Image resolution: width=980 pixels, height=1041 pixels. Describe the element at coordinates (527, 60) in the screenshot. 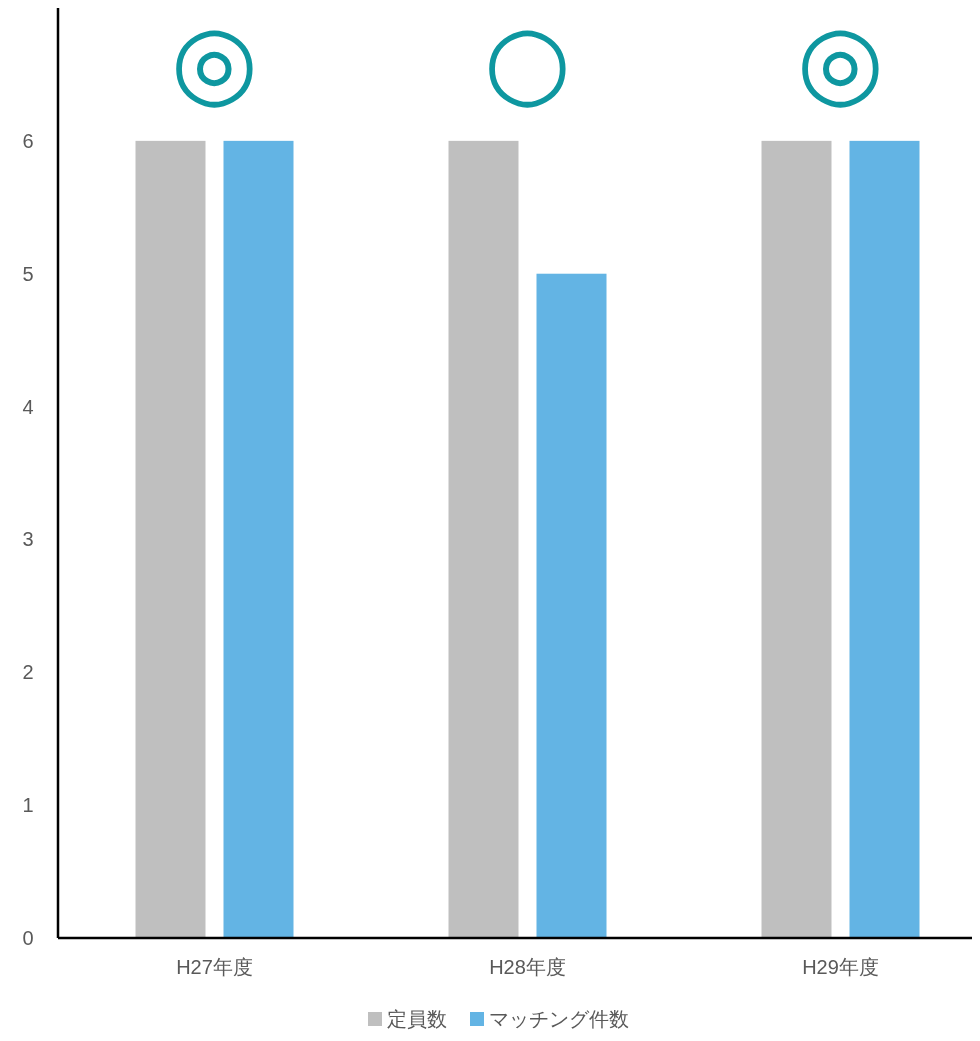

I see `annotation: ○` at that location.